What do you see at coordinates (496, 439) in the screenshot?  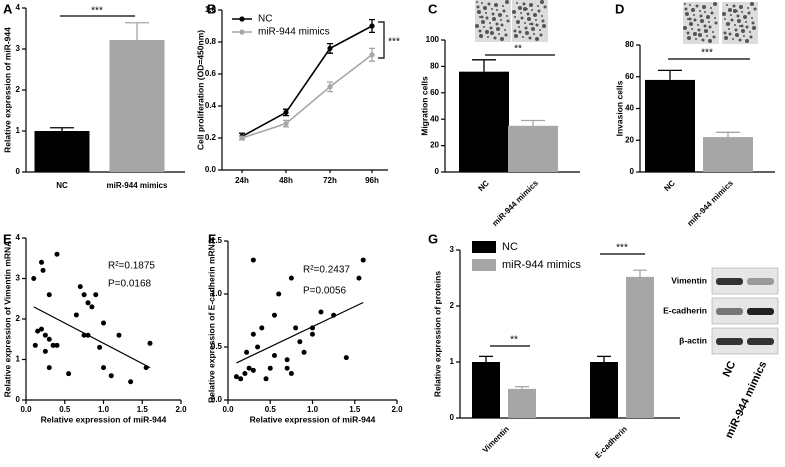 I see `x-tick-label: Vimentin` at bounding box center [496, 439].